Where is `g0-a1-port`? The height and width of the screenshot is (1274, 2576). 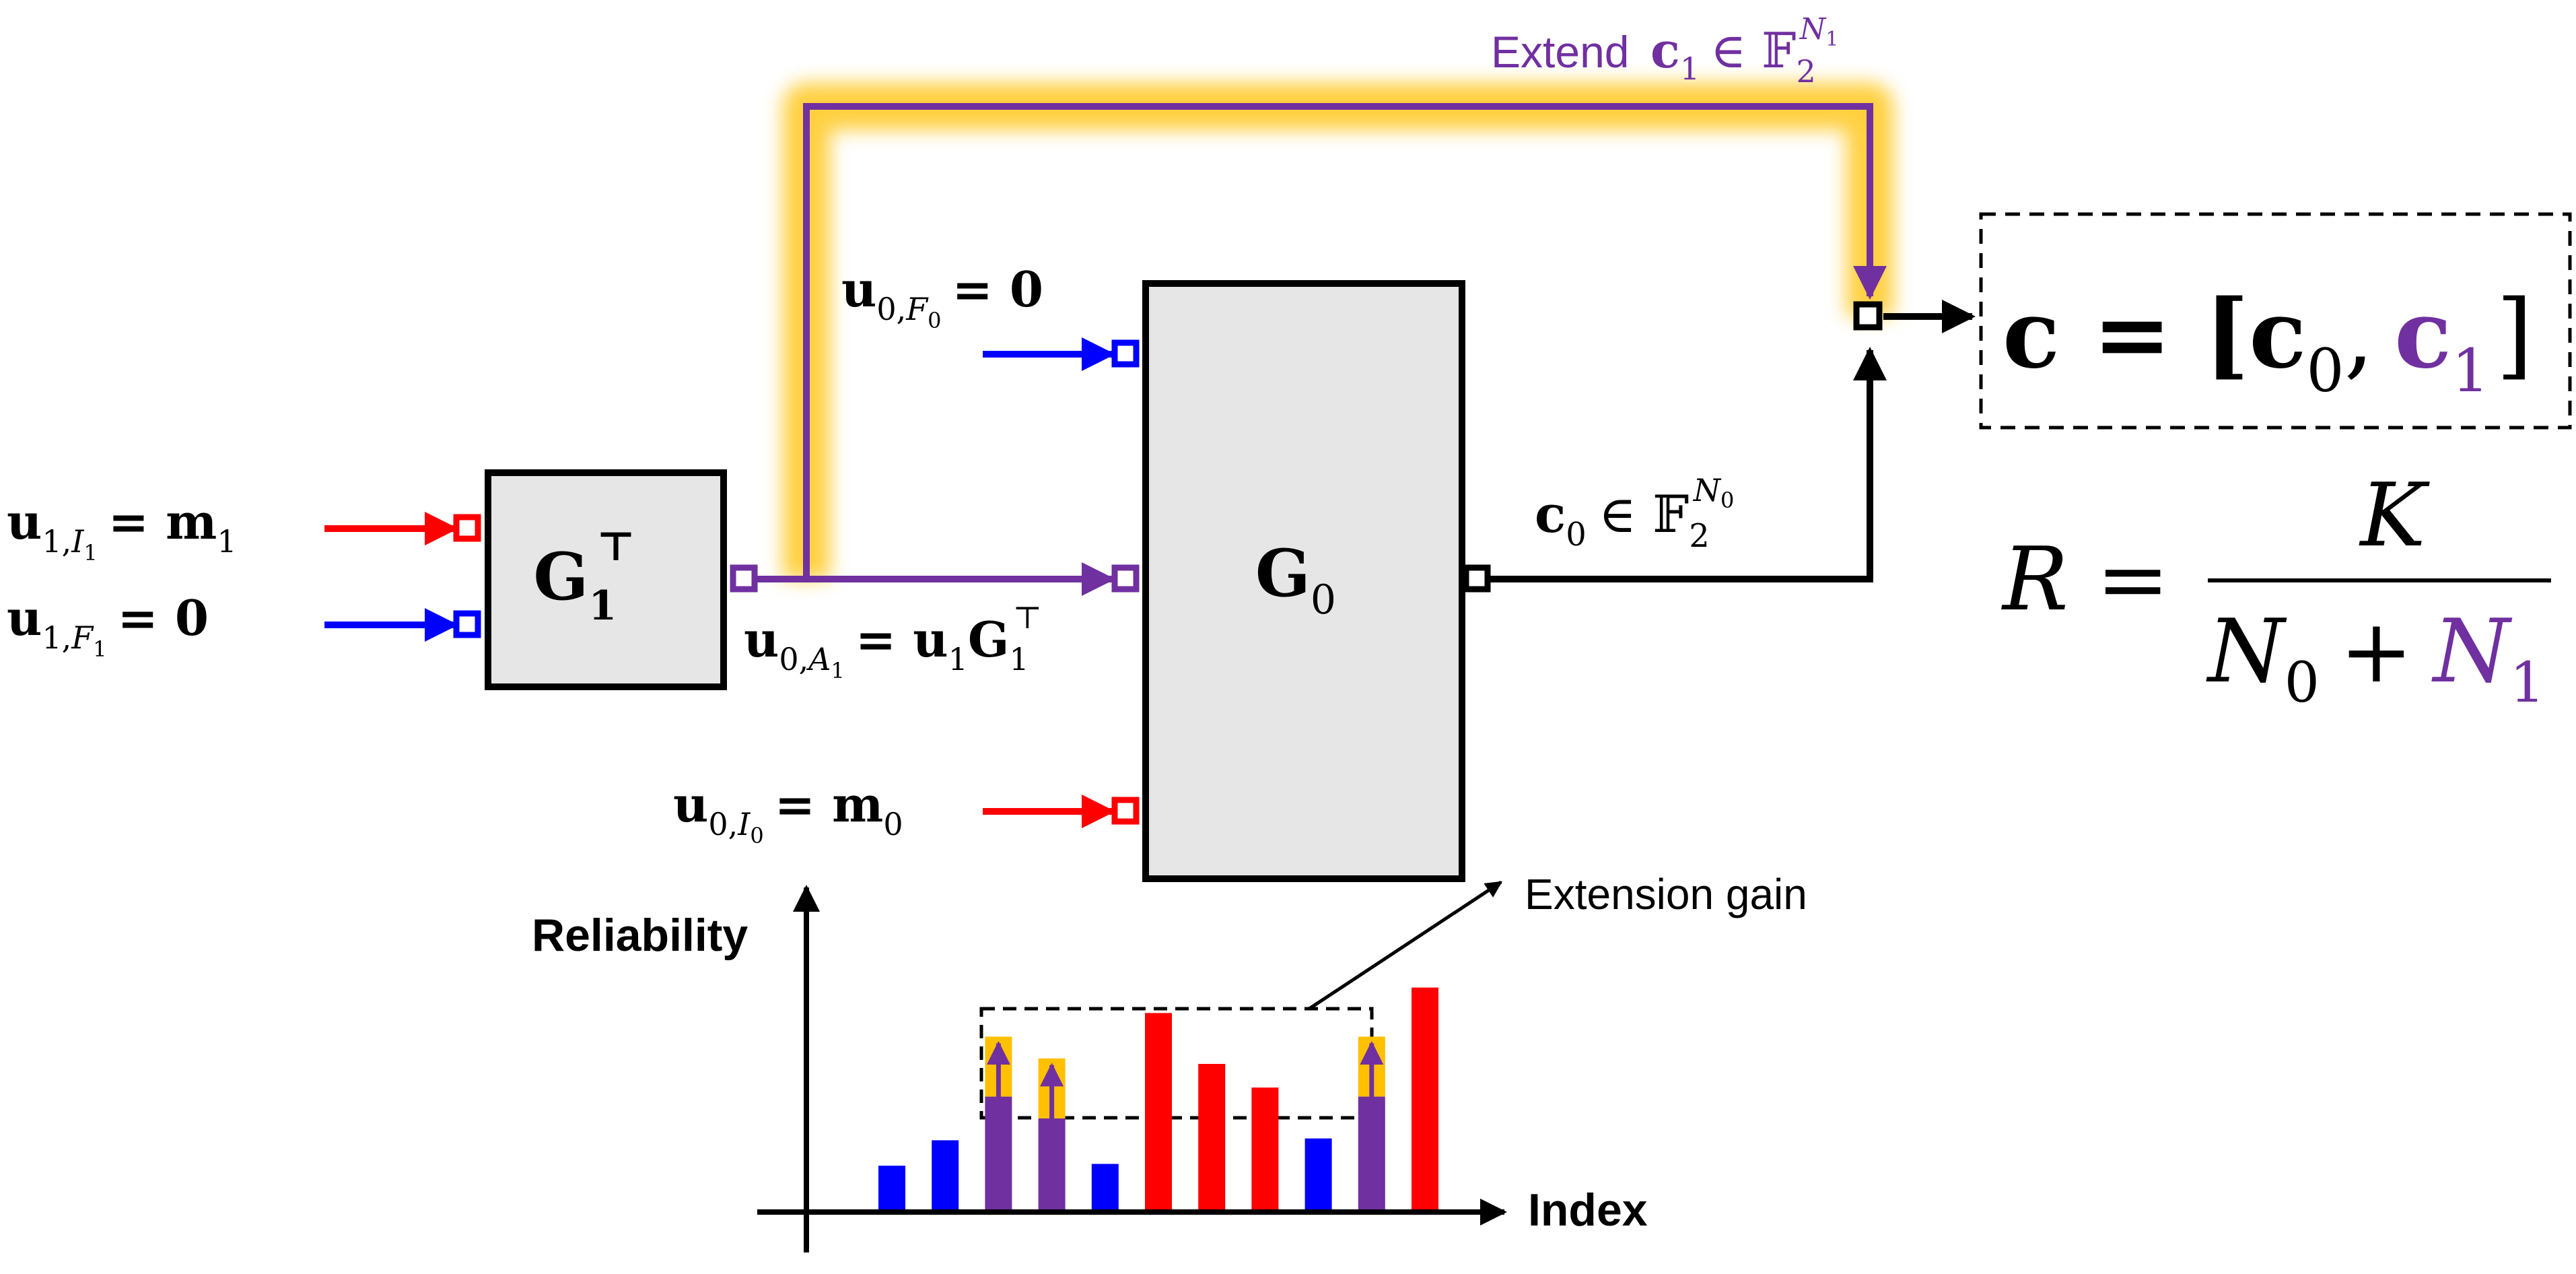
g0-a1-port is located at coordinates (1125, 578).